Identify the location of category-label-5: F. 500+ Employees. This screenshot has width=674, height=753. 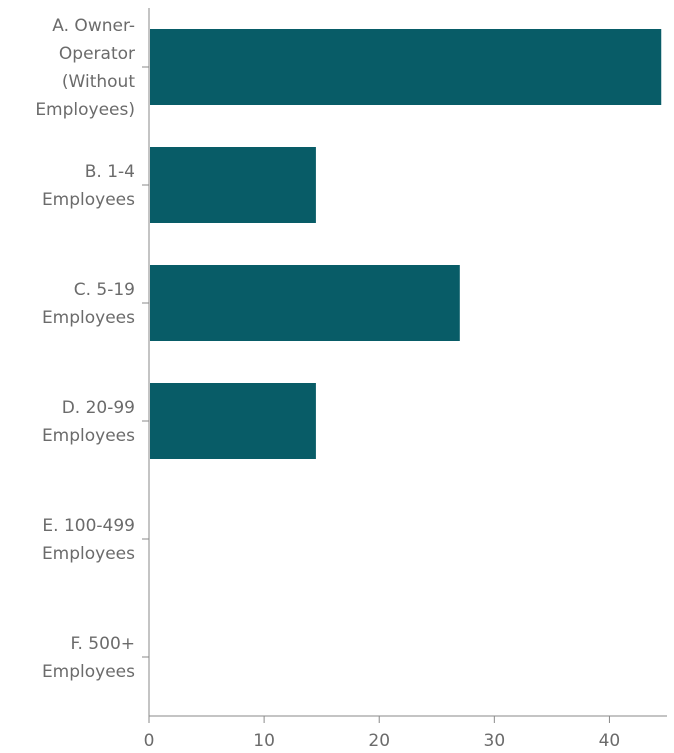
(88, 658).